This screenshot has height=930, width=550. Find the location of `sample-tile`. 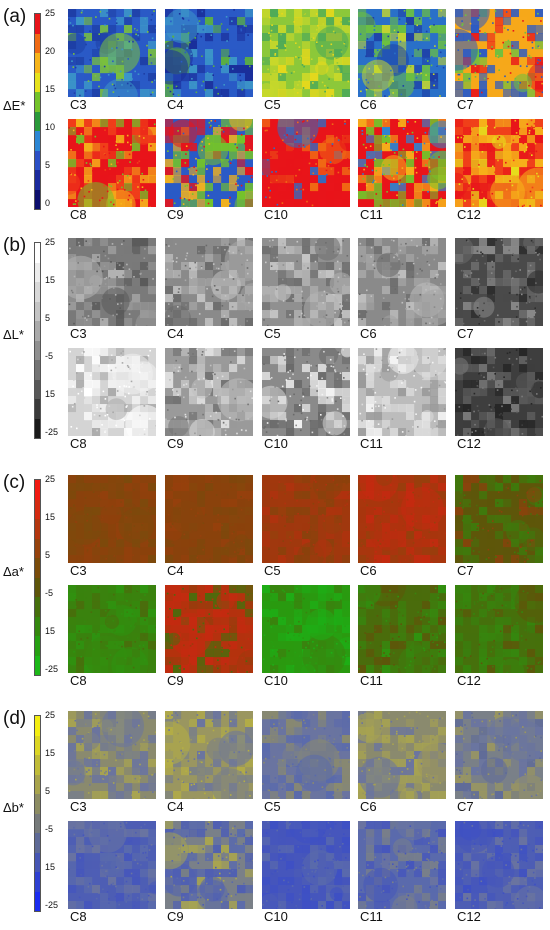

sample-tile is located at coordinates (402, 392).